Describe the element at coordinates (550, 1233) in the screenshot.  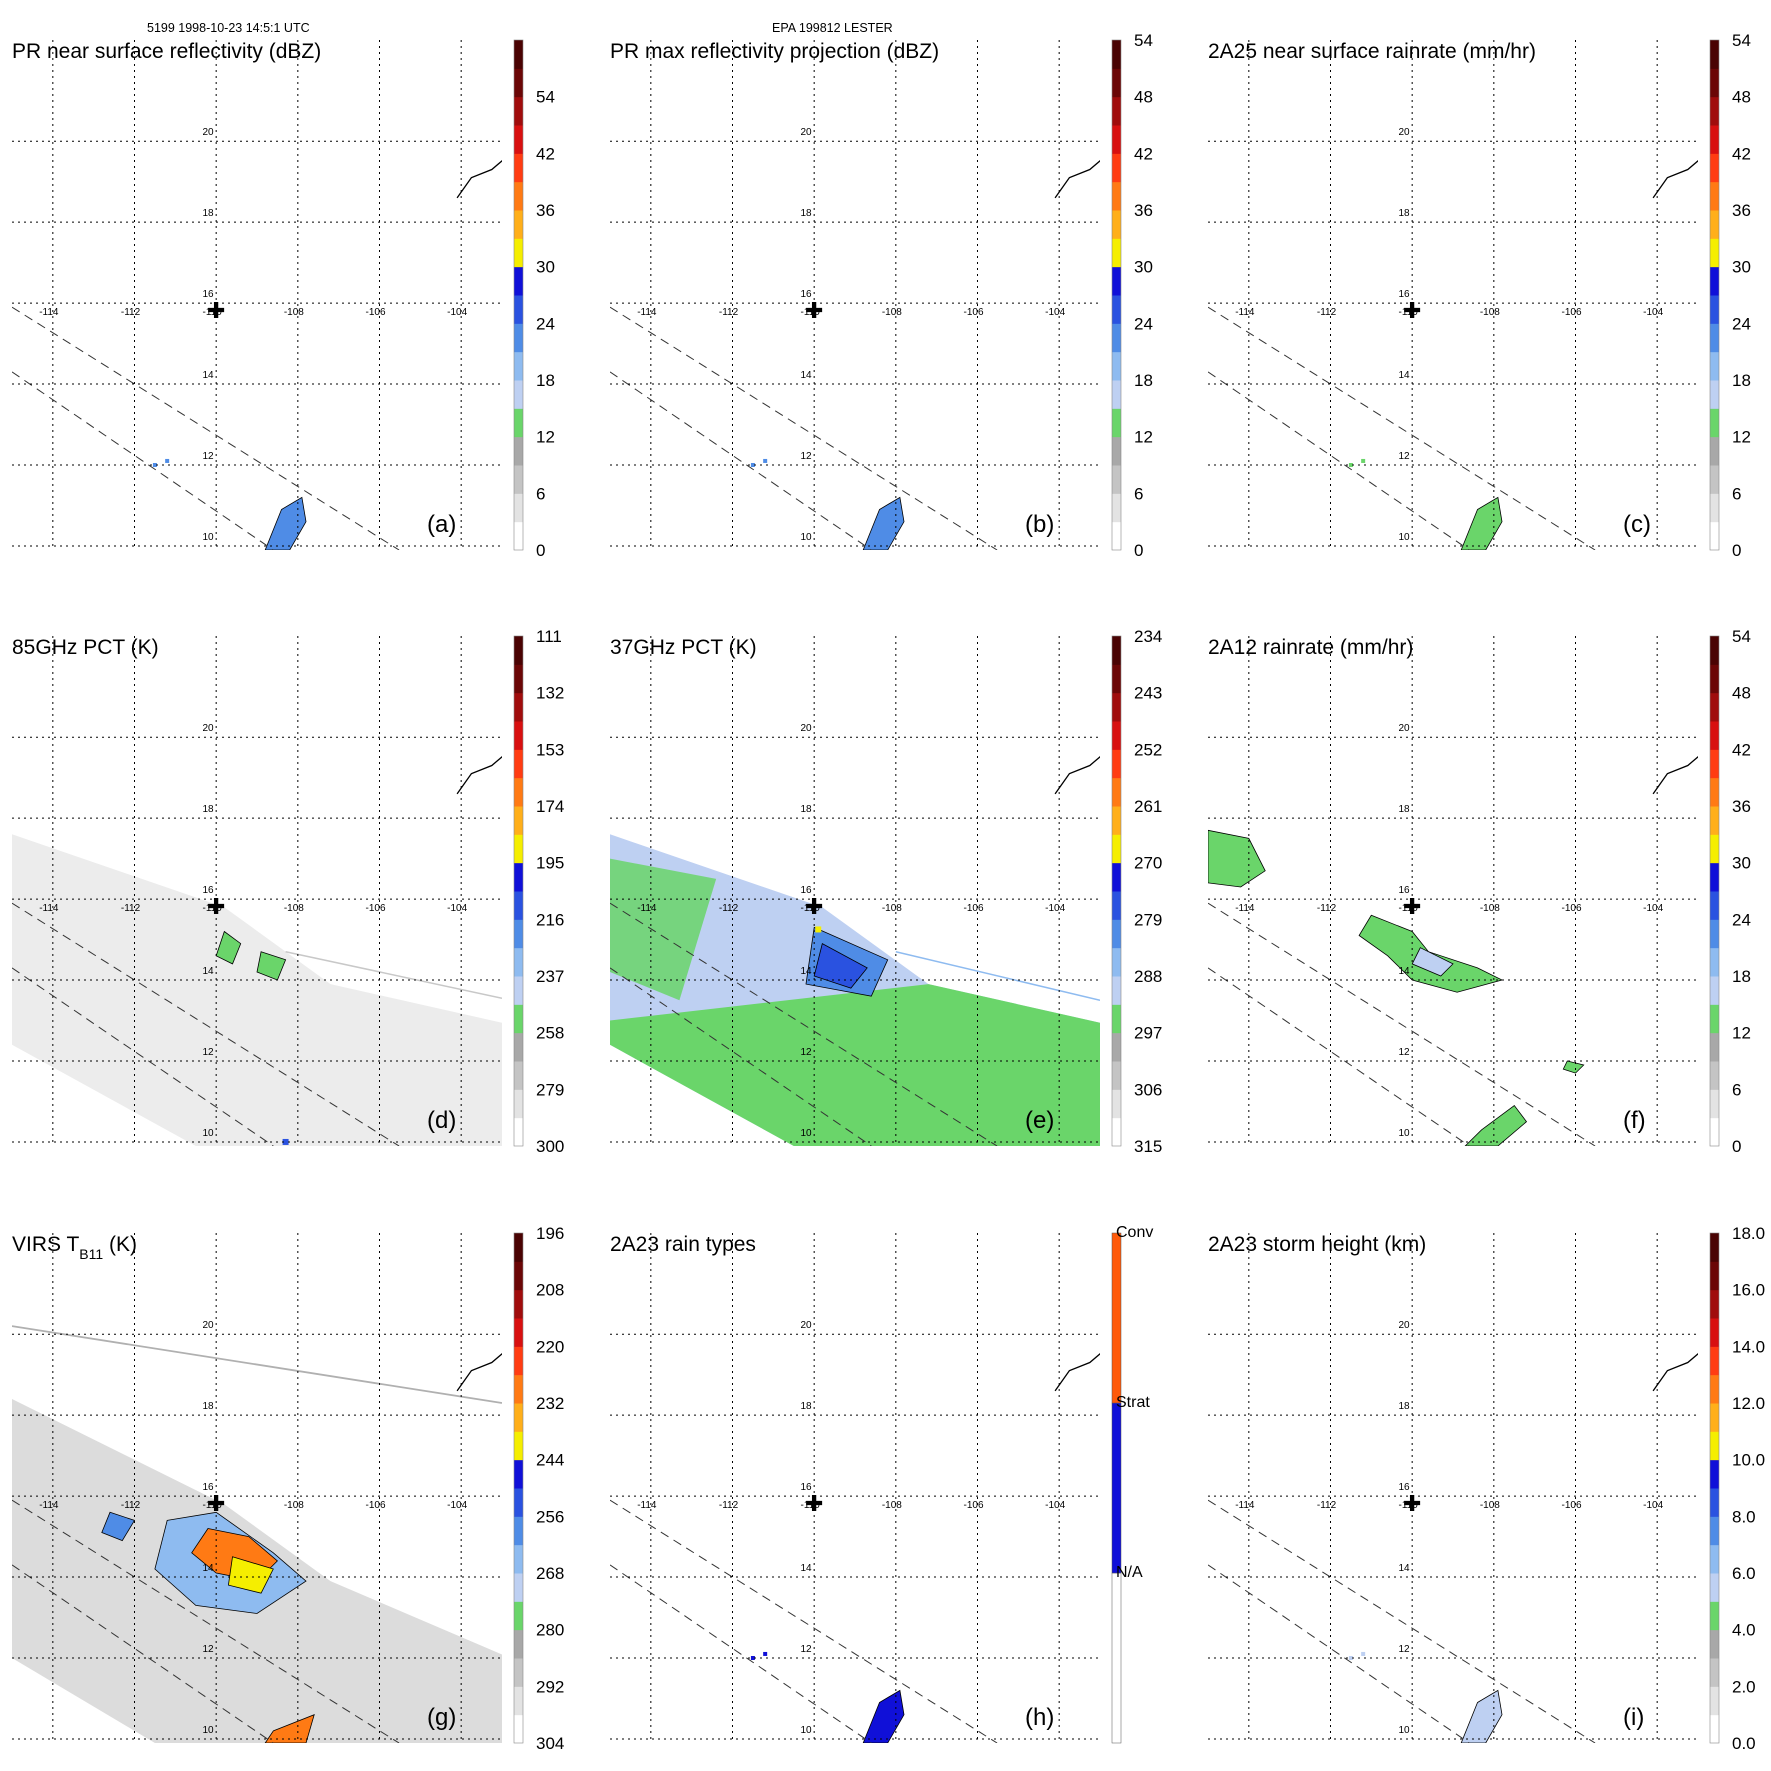
I see `colorbar-tick-label: 196` at that location.